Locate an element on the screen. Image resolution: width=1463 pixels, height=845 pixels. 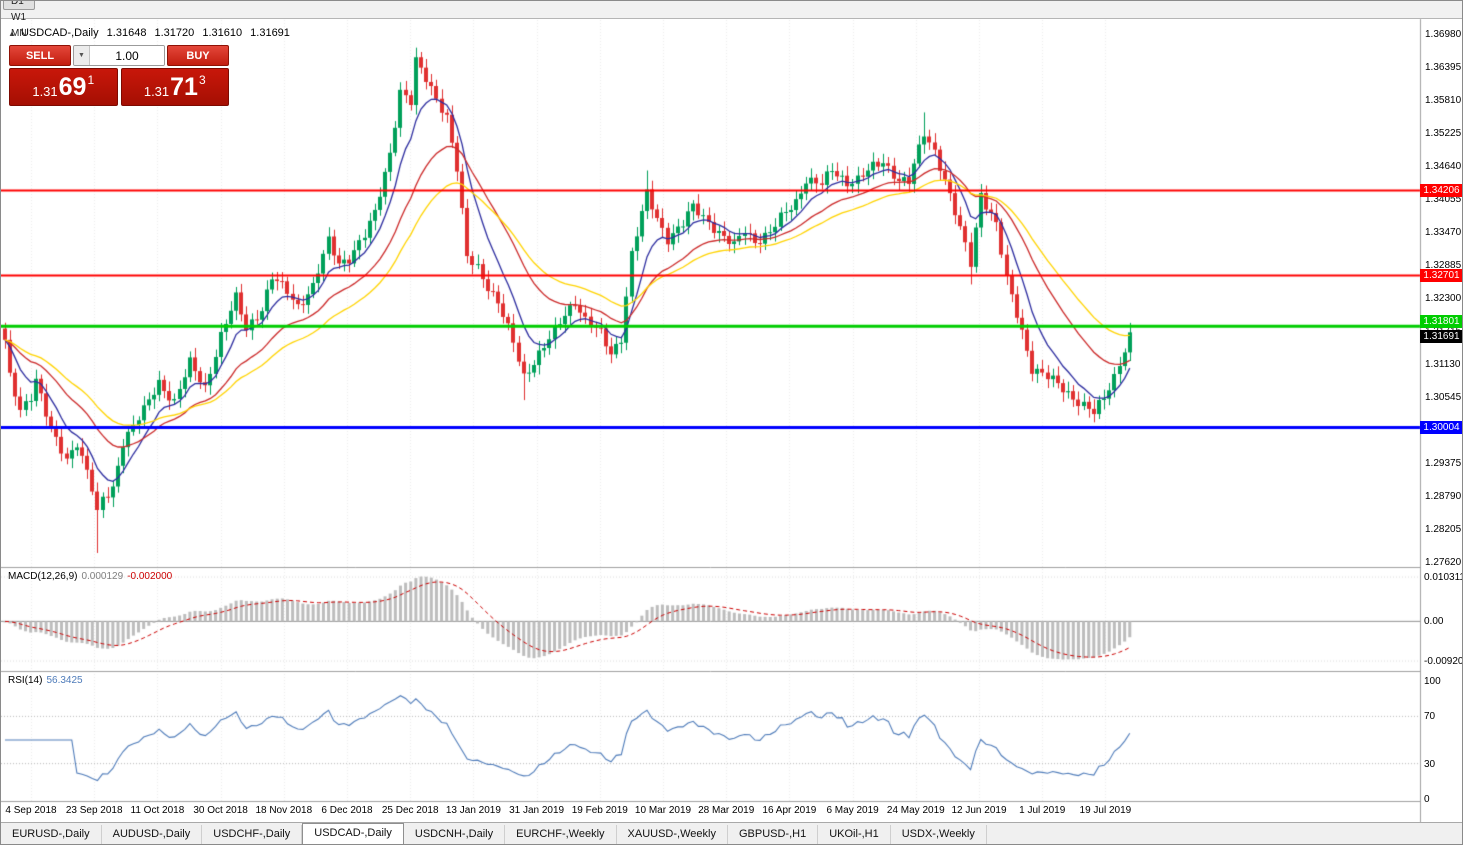
date-label: 28 Mar 2019 is located at coordinates (726, 810).